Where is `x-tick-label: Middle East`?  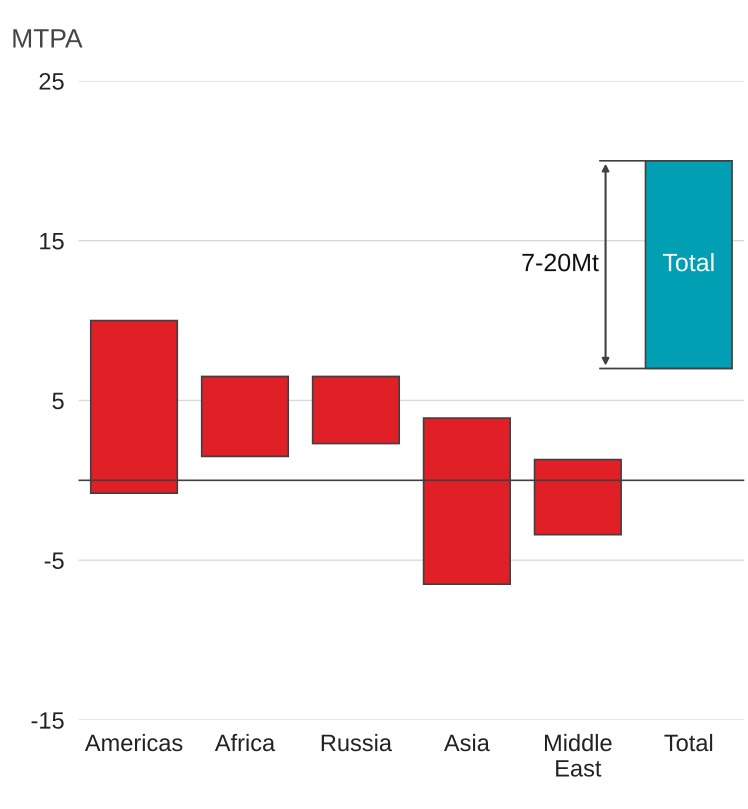
x-tick-label: Middle East is located at coordinates (578, 755).